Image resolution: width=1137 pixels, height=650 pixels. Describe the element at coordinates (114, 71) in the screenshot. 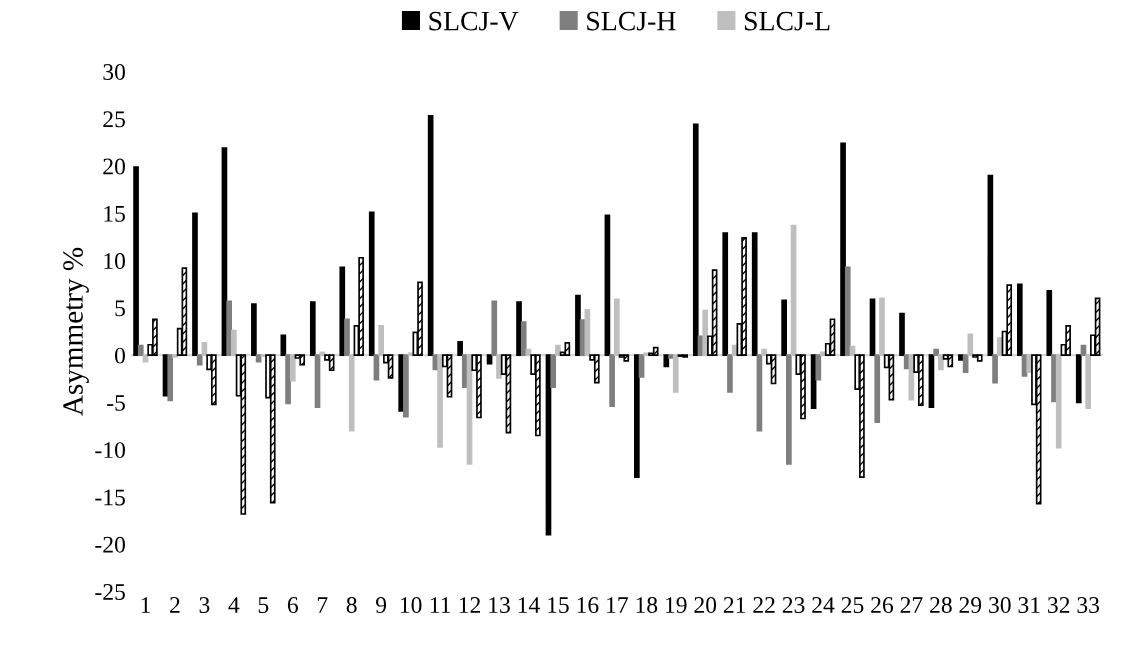

I see `y-tick-label: 30` at that location.